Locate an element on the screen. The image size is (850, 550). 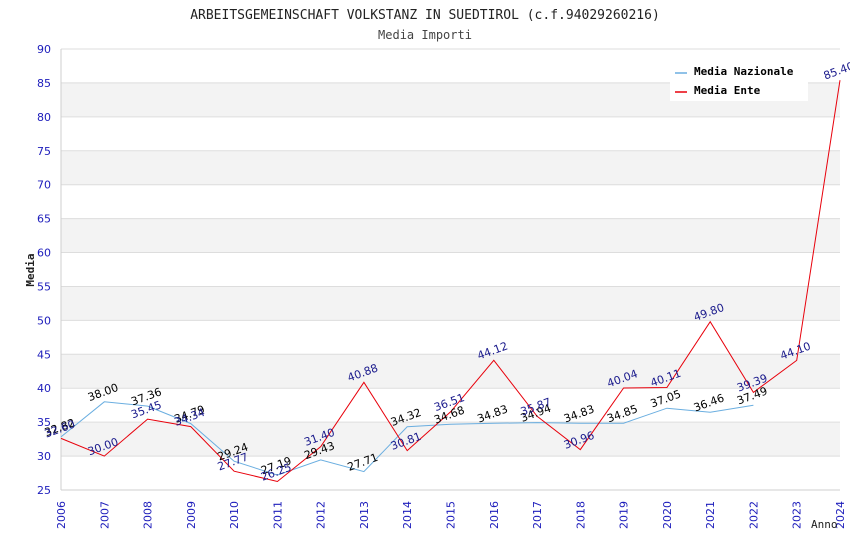
y-tick-label: 35 is located at coordinates (44, 422).